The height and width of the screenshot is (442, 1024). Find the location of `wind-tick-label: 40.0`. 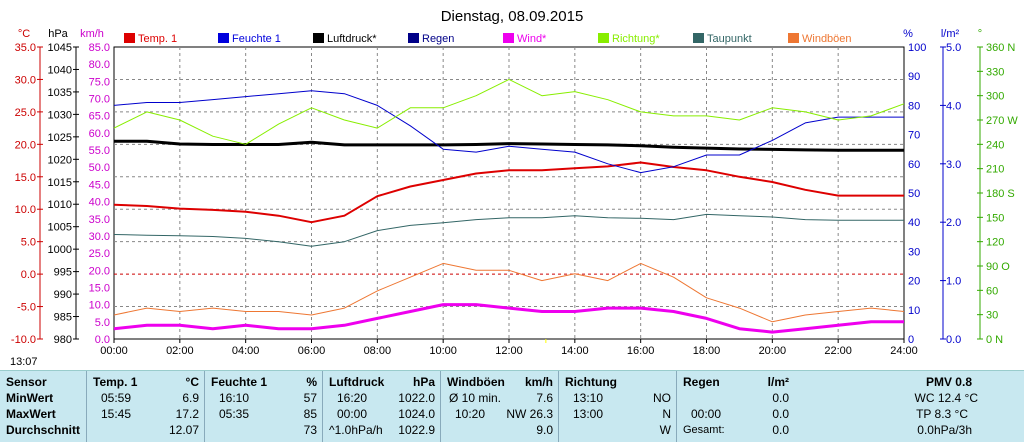

wind-tick-label: 40.0 is located at coordinates (99, 203).